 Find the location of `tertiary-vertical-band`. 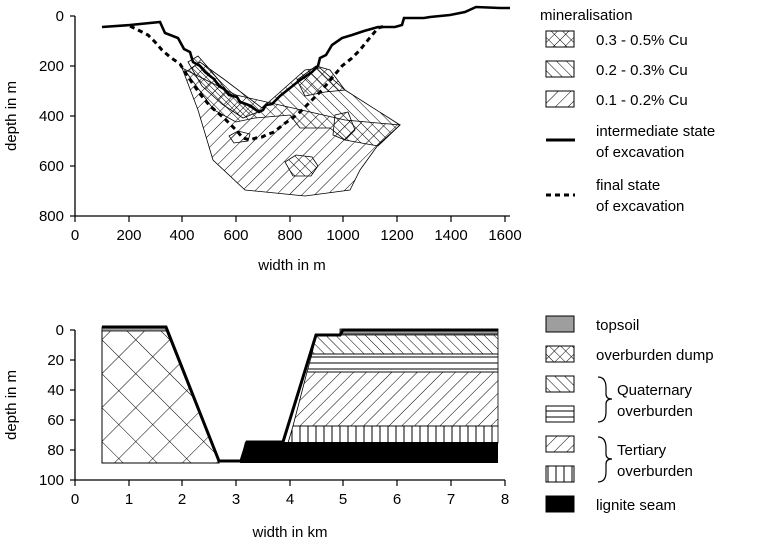

tertiary-vertical-band is located at coordinates (393, 434).